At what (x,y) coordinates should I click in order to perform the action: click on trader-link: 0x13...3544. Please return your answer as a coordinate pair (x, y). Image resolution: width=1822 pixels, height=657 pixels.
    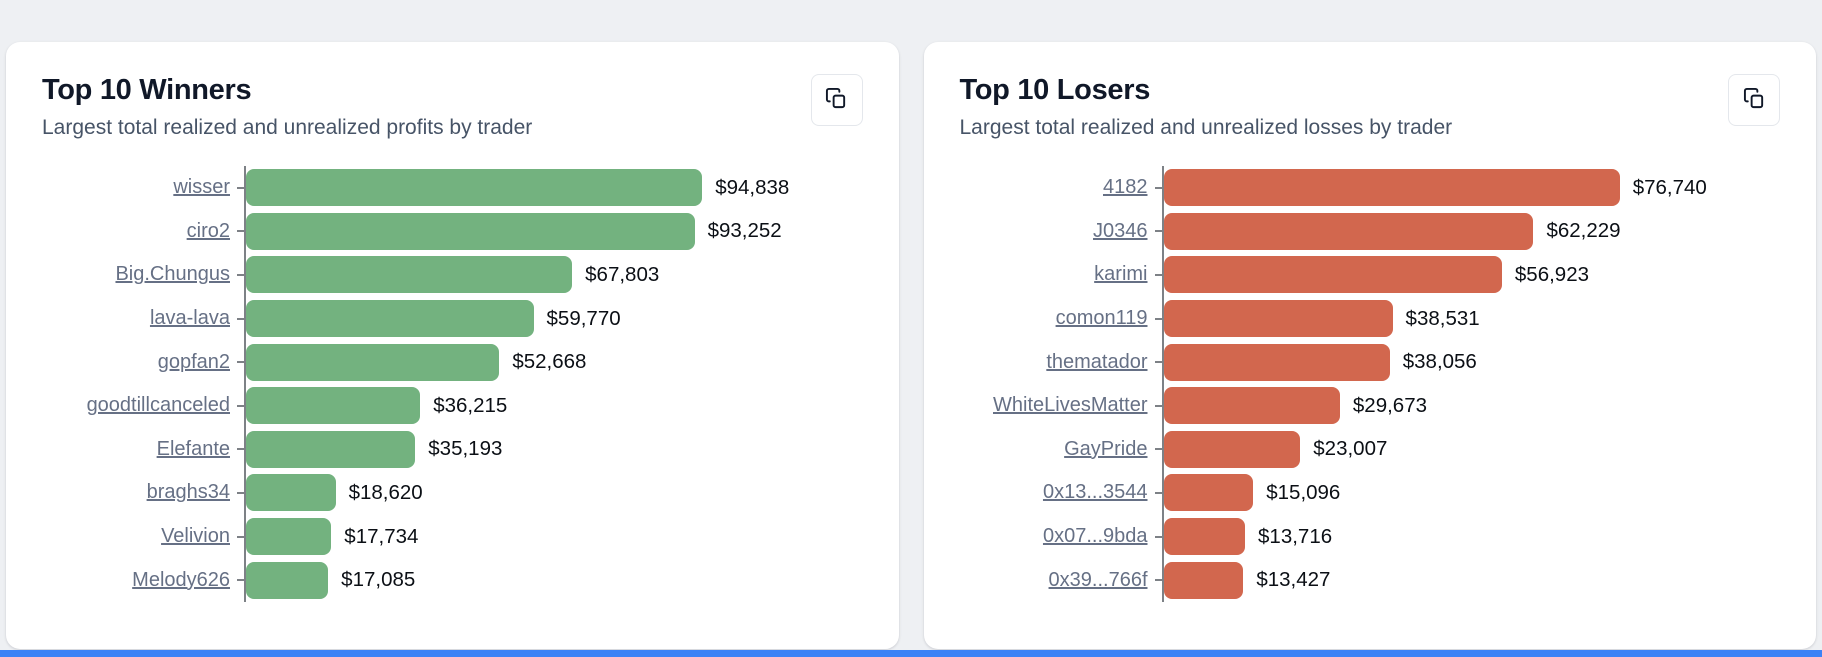
    Looking at the image, I should click on (1095, 492).